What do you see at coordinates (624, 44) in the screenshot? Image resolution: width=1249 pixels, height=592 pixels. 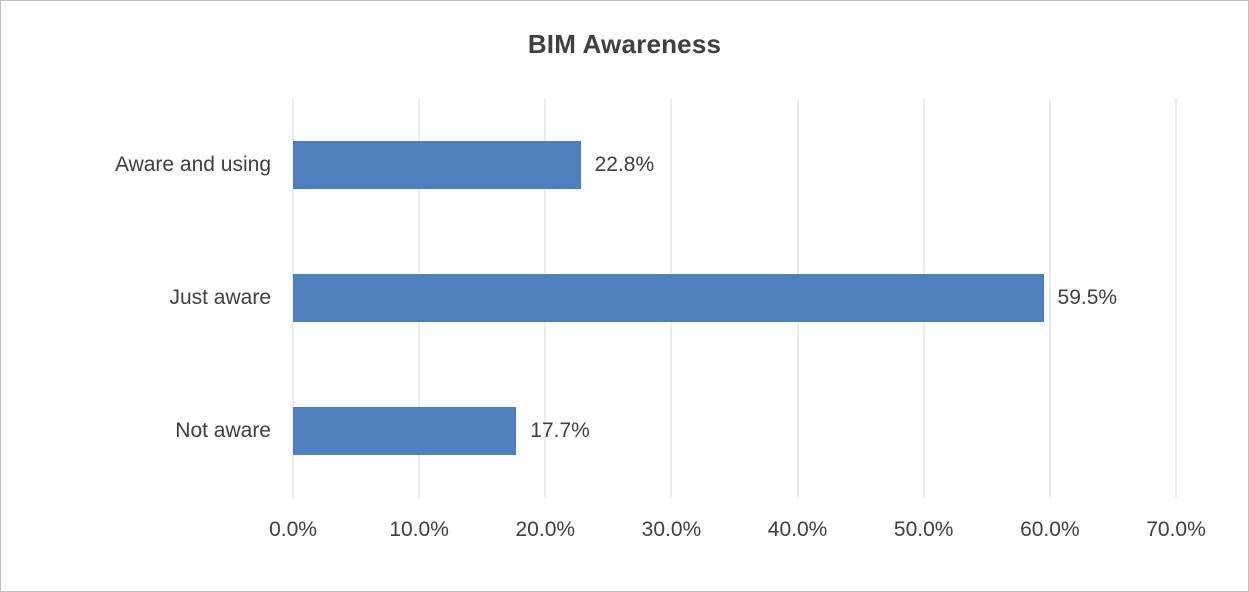 I see `chart-title: BIM Awareness` at bounding box center [624, 44].